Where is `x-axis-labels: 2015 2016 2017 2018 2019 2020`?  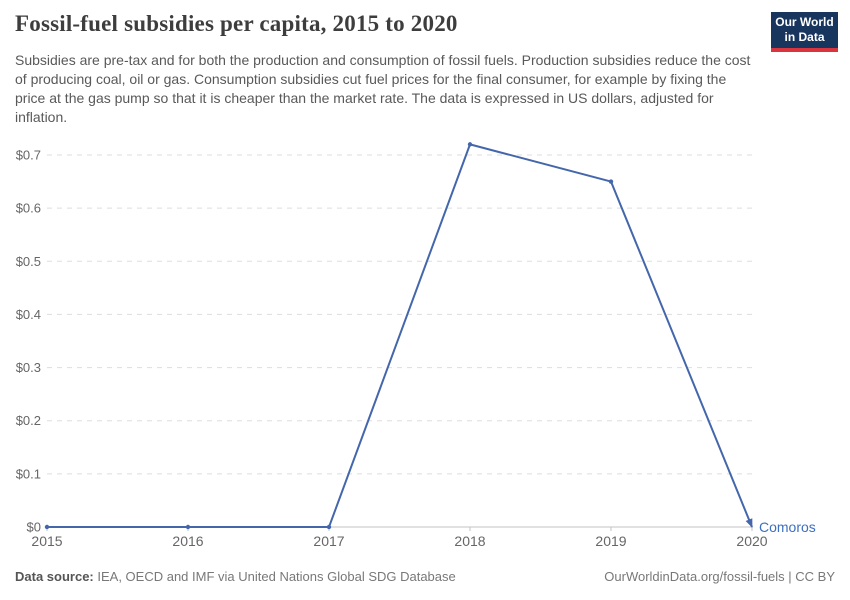 x-axis-labels: 2015 2016 2017 2018 2019 2020 is located at coordinates (399, 538).